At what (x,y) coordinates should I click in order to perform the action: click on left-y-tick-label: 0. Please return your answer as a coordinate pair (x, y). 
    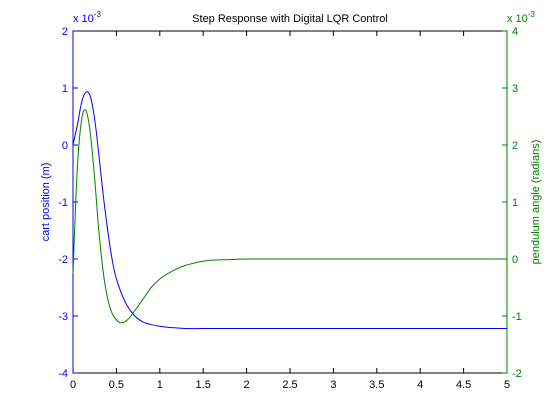
    Looking at the image, I should click on (65, 146).